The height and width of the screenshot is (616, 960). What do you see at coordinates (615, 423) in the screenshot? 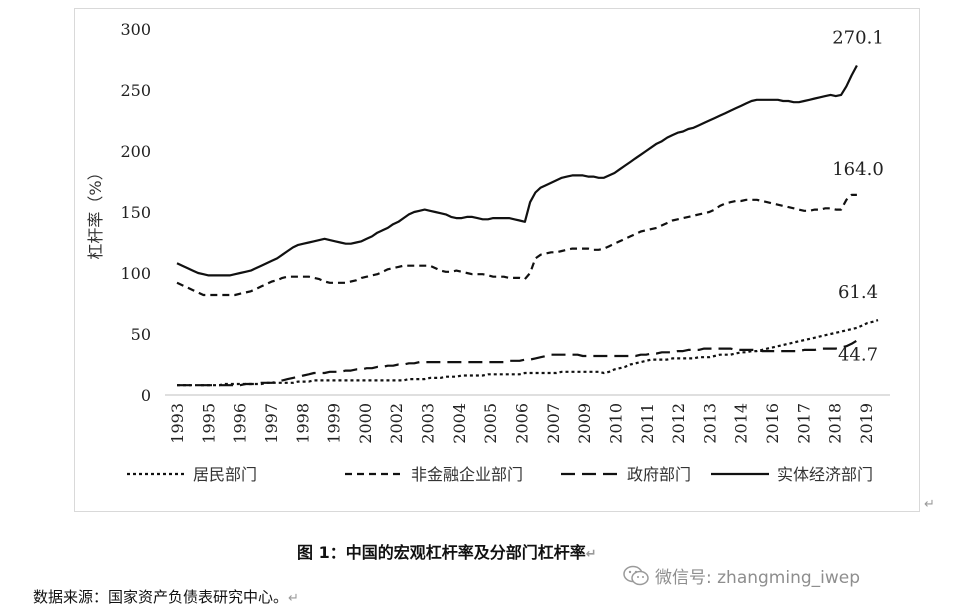
I see `x-tick-label: 2010` at bounding box center [615, 423].